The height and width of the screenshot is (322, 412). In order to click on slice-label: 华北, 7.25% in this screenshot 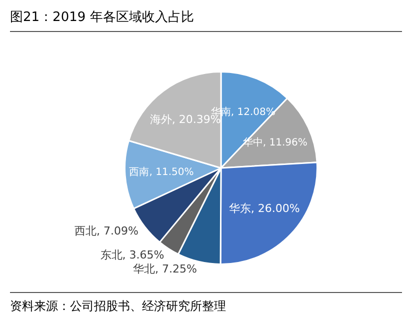, I will do `click(164, 269)`.